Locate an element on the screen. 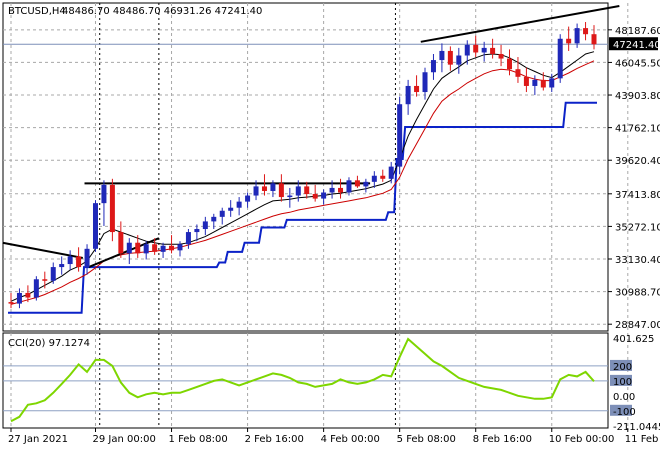 Image resolution: width=660 pixels, height=450 pixels. price-tick-label: 28847.00 is located at coordinates (637, 325).